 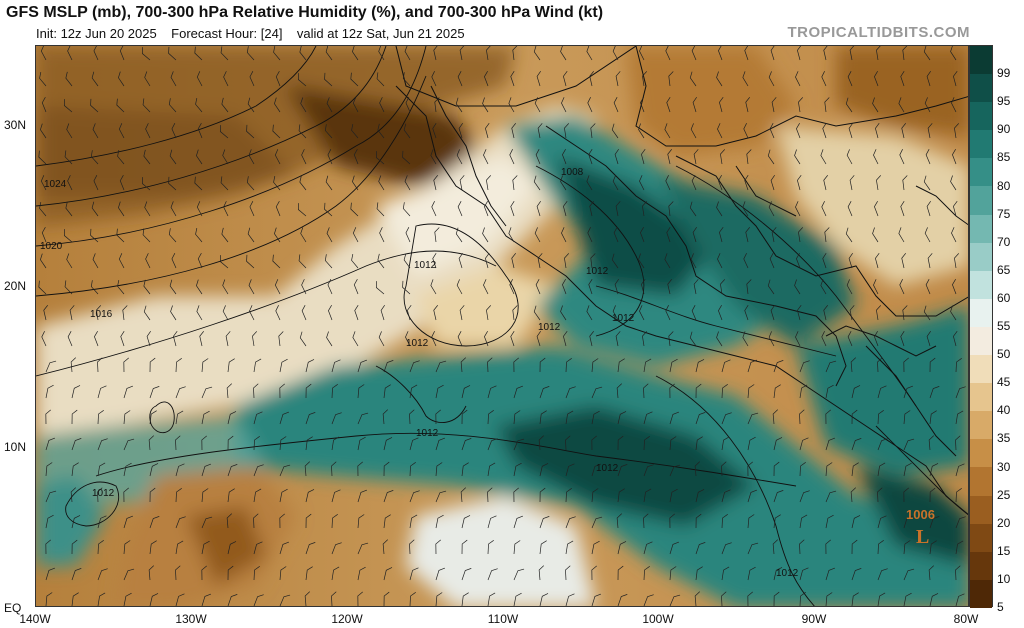 I want to click on colorbar-label: 45, so click(x=1004, y=382).